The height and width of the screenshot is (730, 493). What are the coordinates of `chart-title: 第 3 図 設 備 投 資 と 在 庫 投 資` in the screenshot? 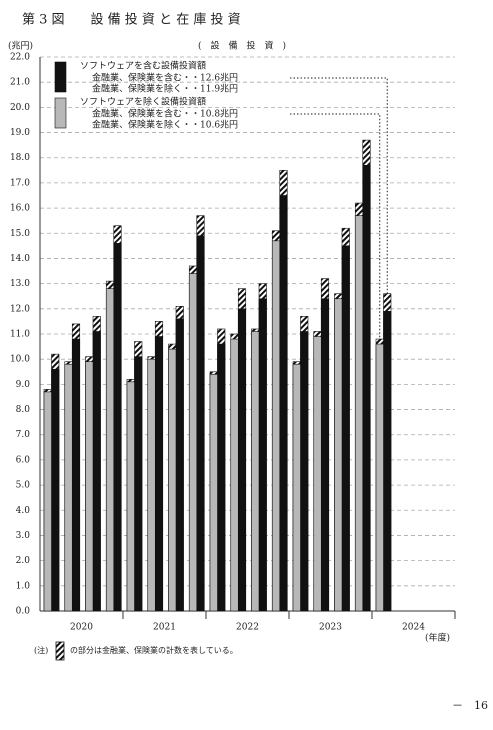 It's located at (131, 20).